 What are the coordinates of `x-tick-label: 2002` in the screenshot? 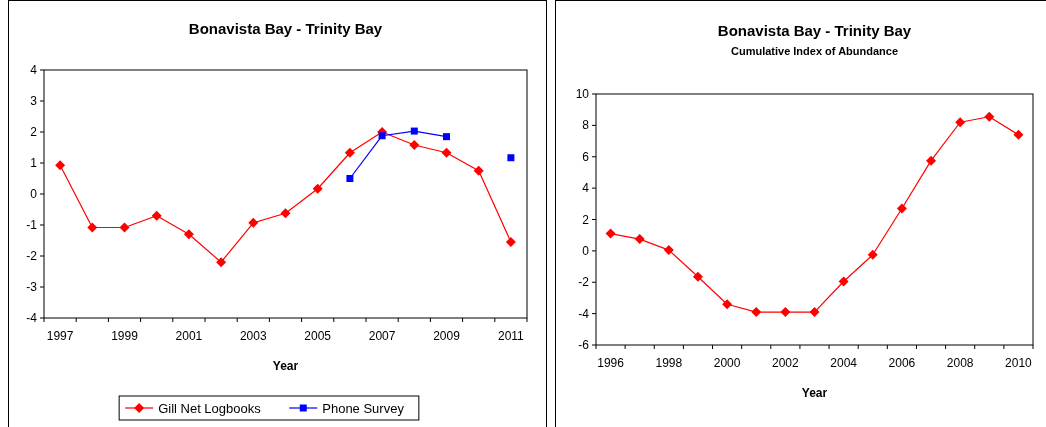 It's located at (786, 363).